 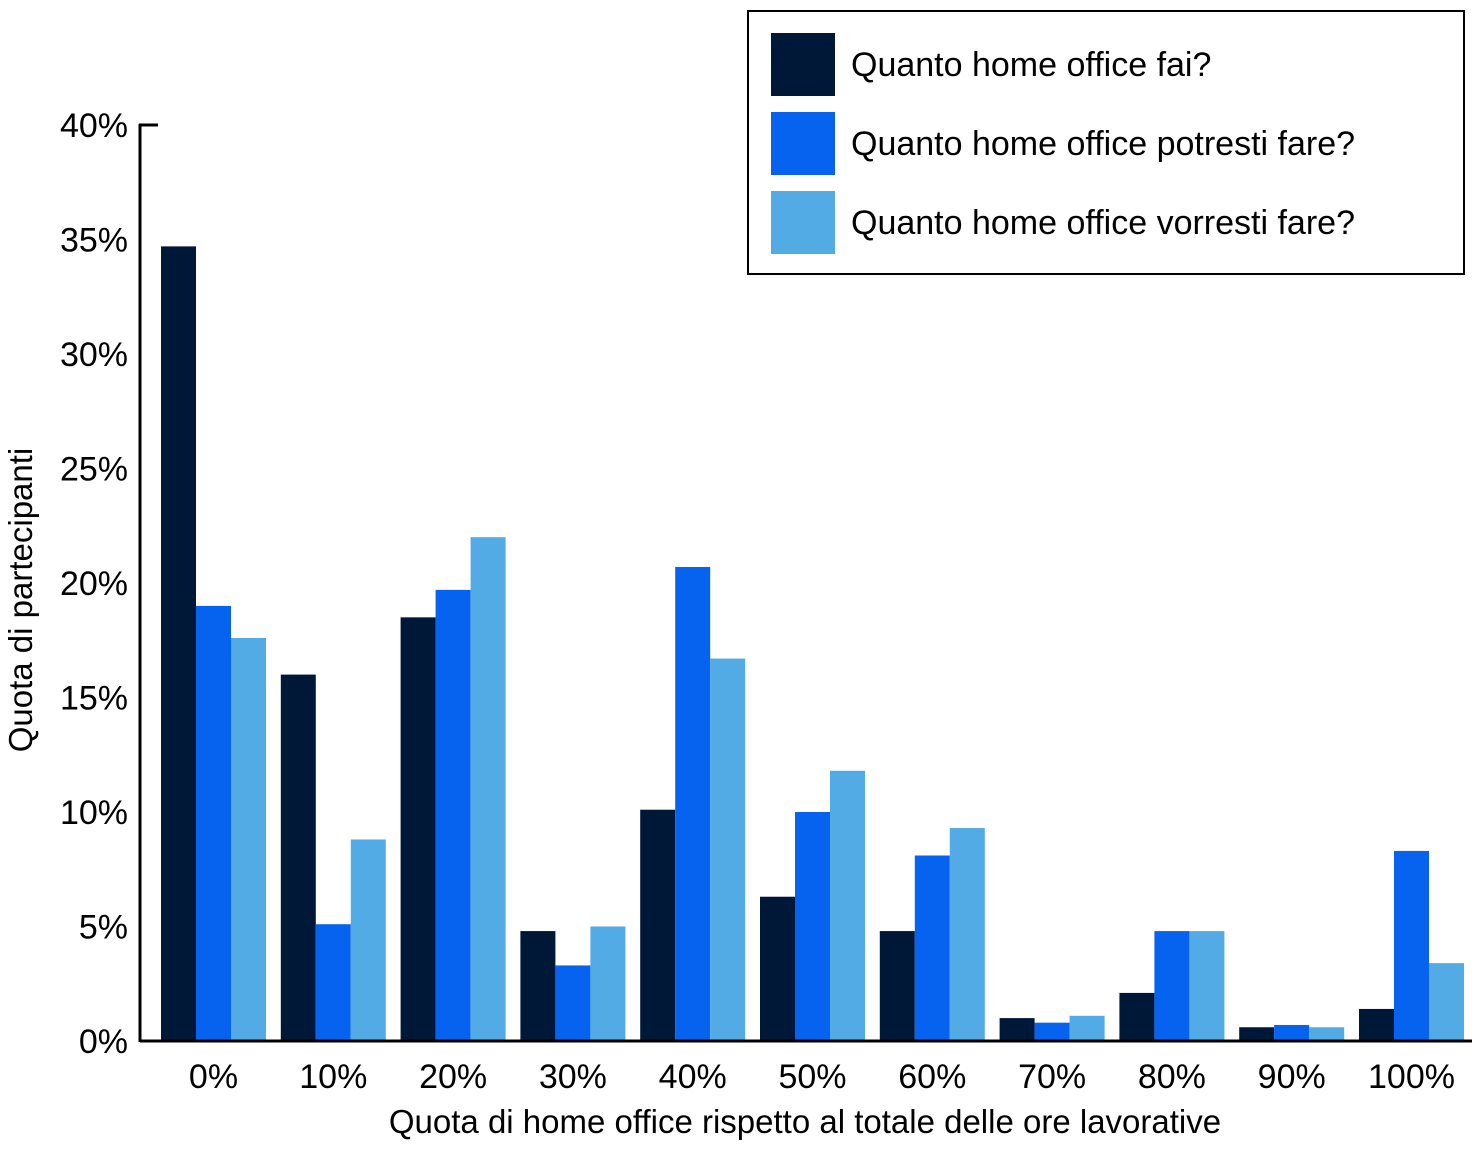 I want to click on legend-label: Quanto home office fai?, so click(x=1031, y=65).